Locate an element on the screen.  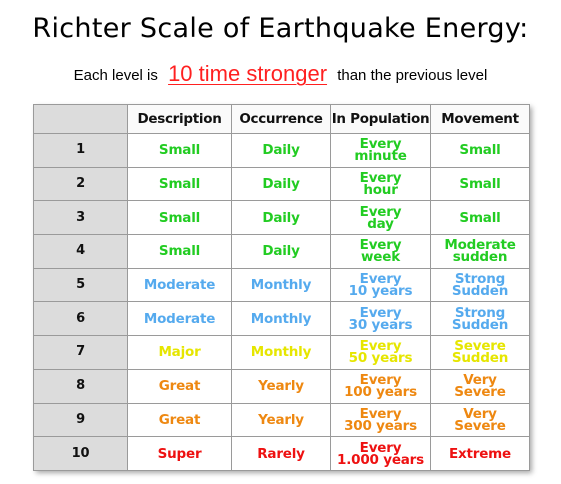
table-row: 10 Super Rarely Every 1.000 years Extreme is located at coordinates (281, 453).